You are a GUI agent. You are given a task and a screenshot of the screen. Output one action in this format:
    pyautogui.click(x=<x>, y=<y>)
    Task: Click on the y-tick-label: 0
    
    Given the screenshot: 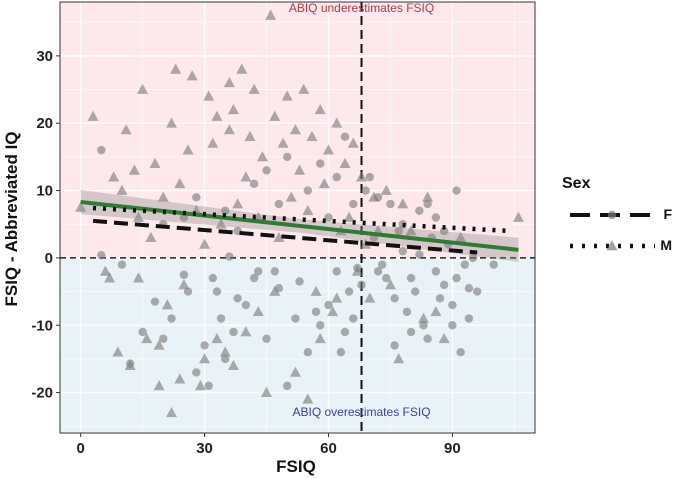 What is the action you would take?
    pyautogui.click(x=49, y=258)
    